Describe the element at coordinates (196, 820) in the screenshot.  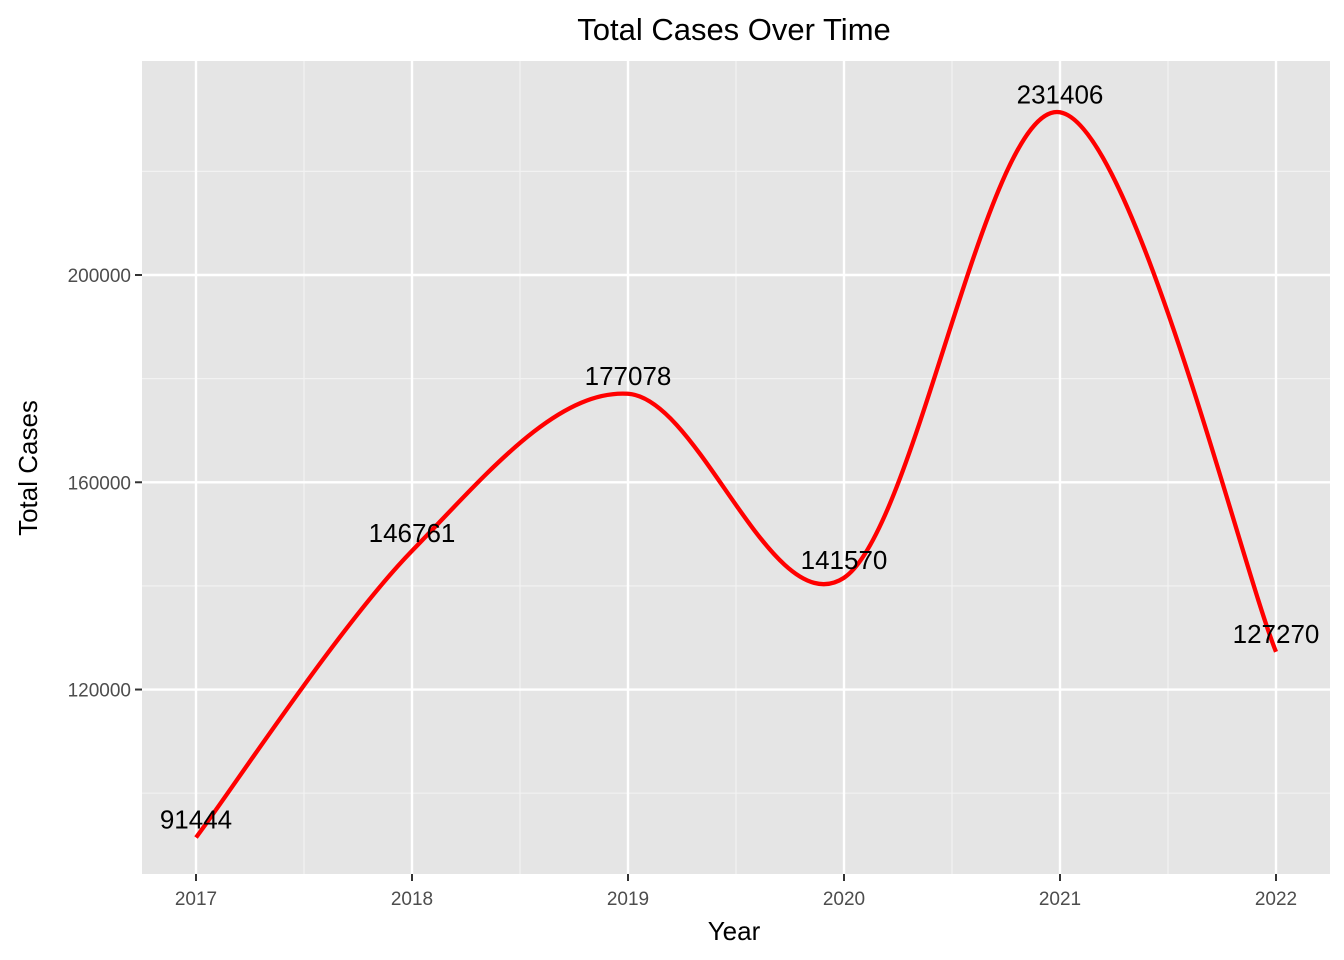
I see `data-label: 91444` at that location.